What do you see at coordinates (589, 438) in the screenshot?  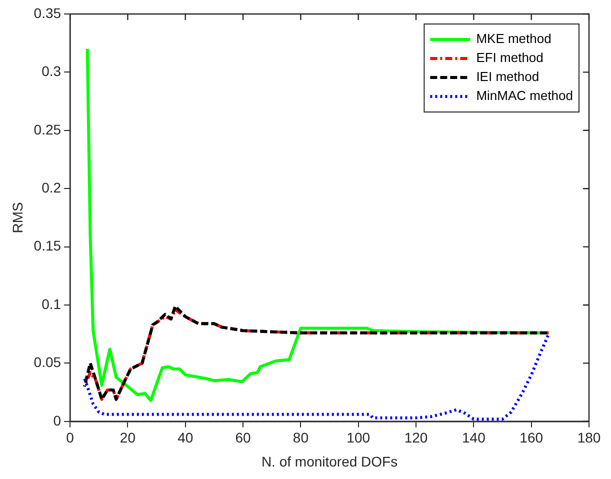 I see `x-tick-label: 180` at bounding box center [589, 438].